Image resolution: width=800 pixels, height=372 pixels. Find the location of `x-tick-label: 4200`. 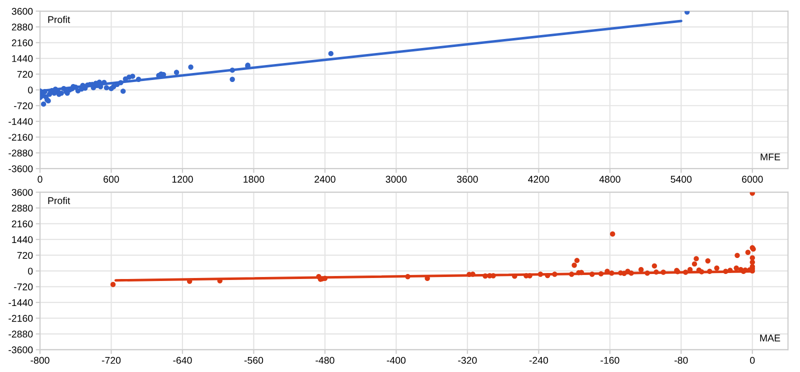

x-tick-label: 4200 is located at coordinates (539, 179).